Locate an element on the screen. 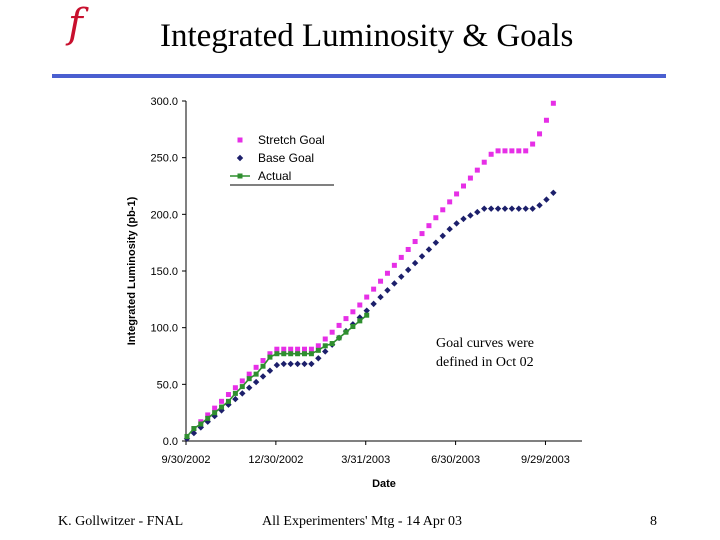 Image resolution: width=720 pixels, height=540 pixels. legend-actual-label: Actual is located at coordinates (274, 176).